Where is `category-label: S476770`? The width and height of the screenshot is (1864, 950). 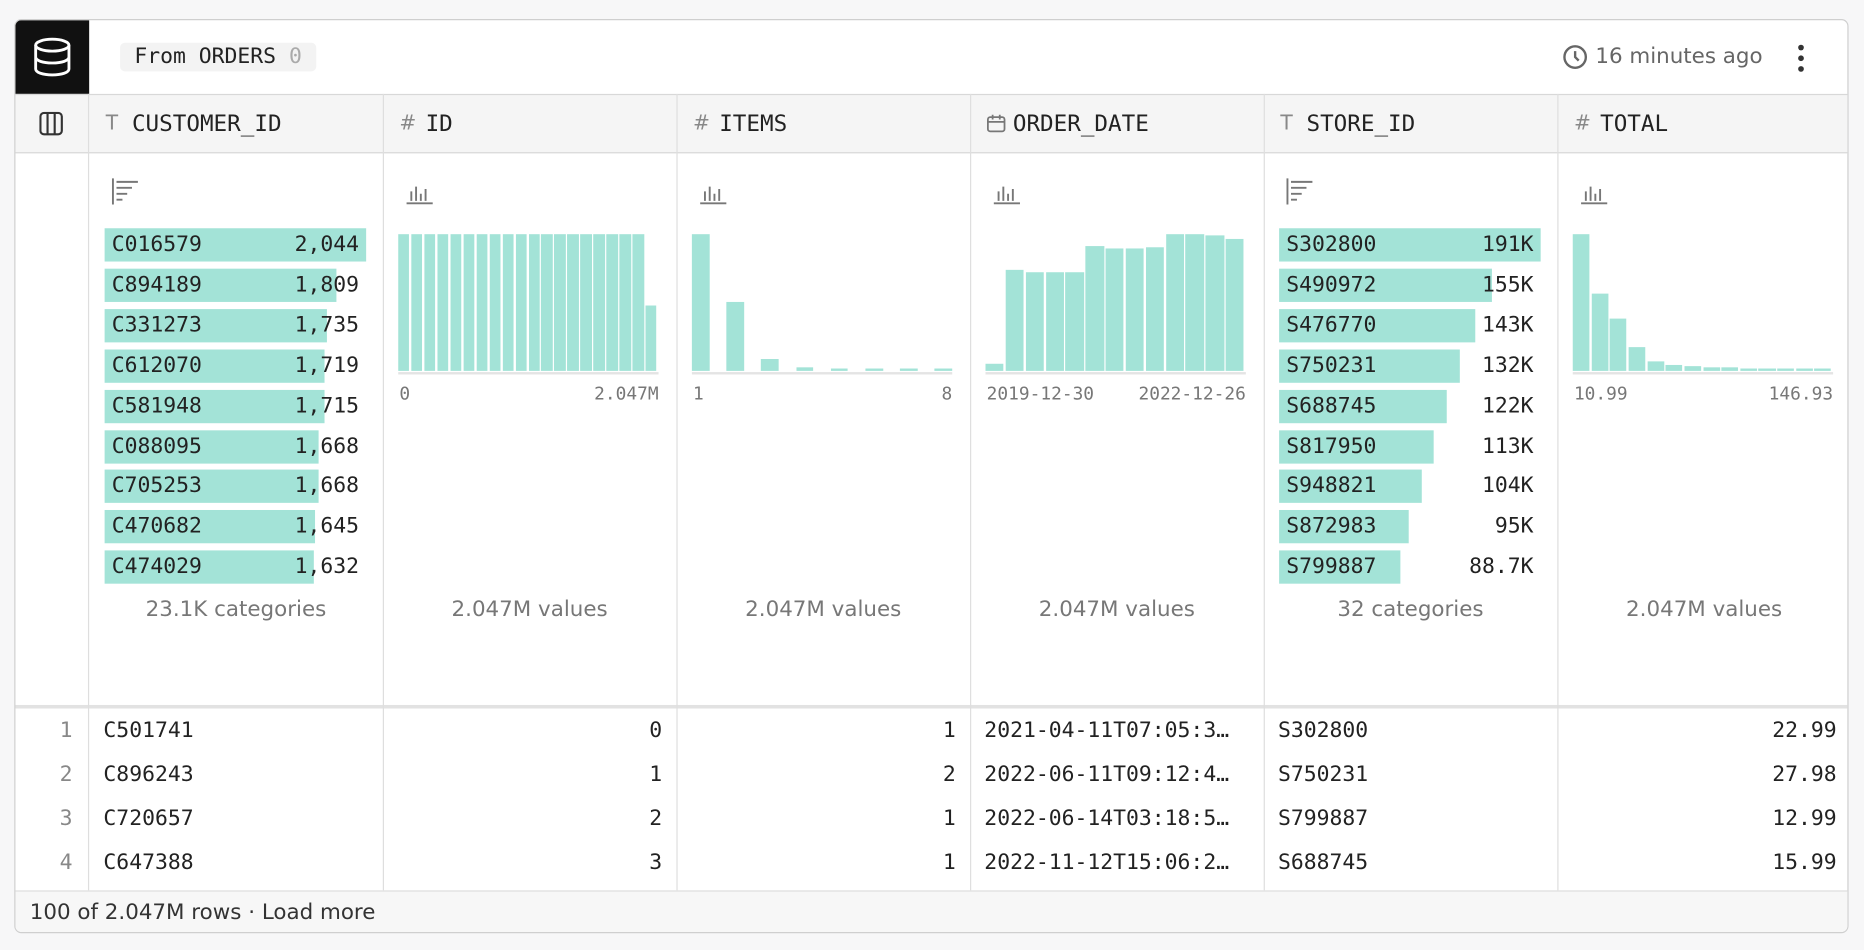
category-label: S476770 is located at coordinates (1331, 325).